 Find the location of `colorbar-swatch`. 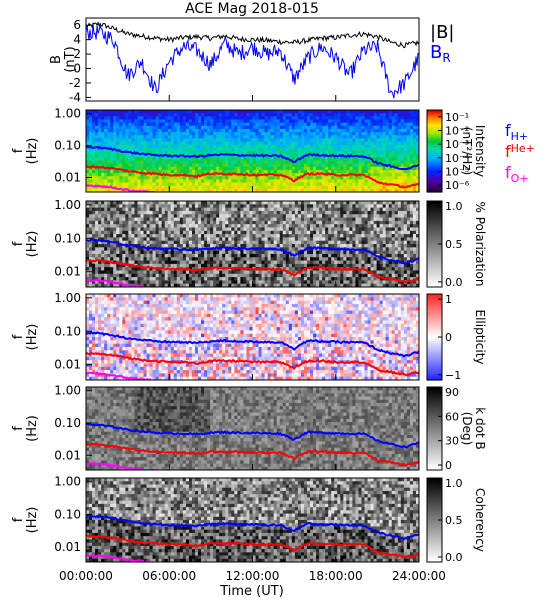

colorbar-swatch is located at coordinates (434, 173).